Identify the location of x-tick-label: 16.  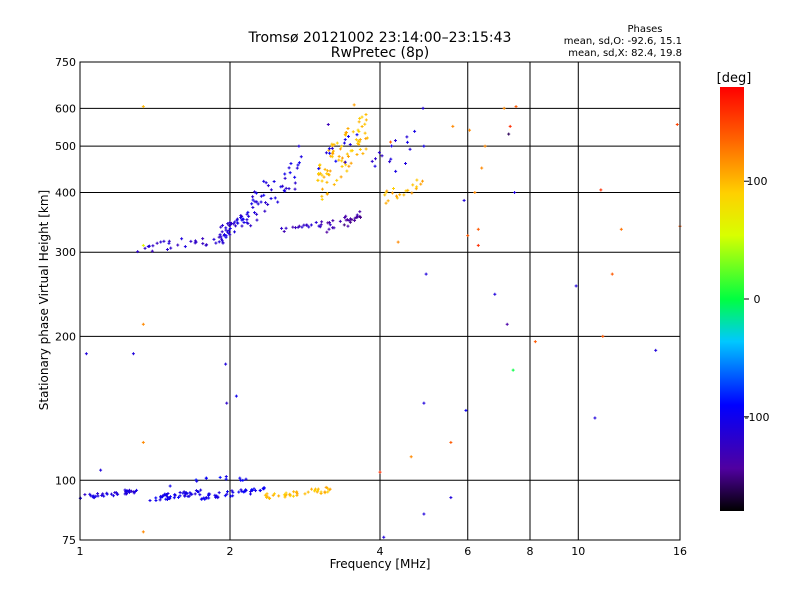
(680, 551).